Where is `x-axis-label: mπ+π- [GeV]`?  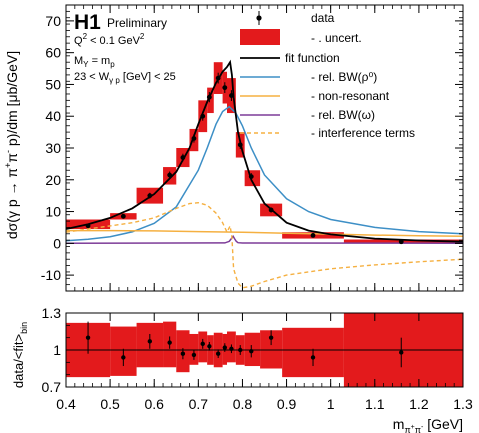
x-axis-label: mπ+π- [GeV] is located at coordinates (428, 424).